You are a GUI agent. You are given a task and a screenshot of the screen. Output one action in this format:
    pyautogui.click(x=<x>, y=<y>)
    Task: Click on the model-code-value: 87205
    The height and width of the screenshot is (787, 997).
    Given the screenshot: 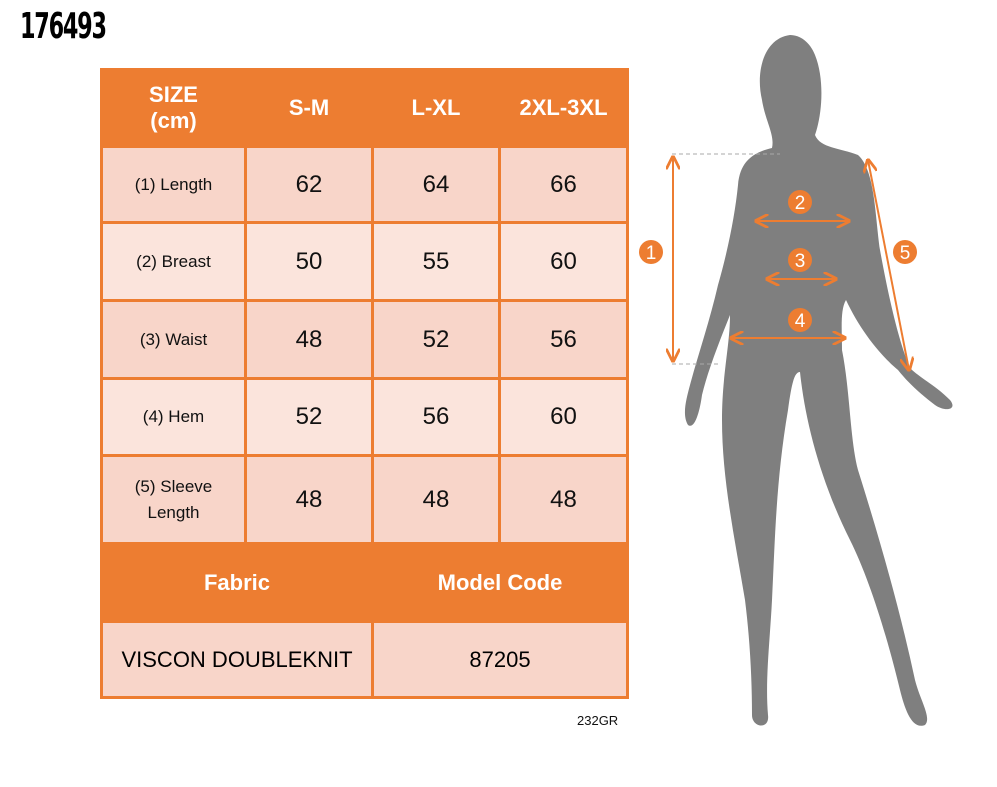 What is the action you would take?
    pyautogui.click(x=500, y=659)
    